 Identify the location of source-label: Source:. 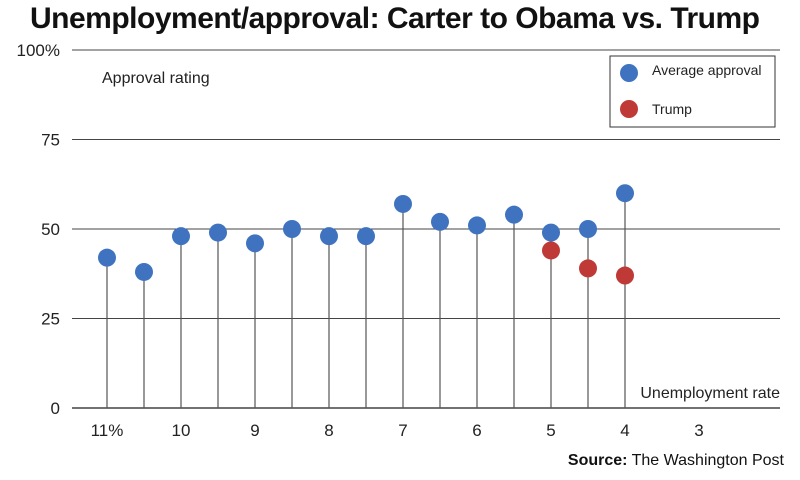
(597, 460).